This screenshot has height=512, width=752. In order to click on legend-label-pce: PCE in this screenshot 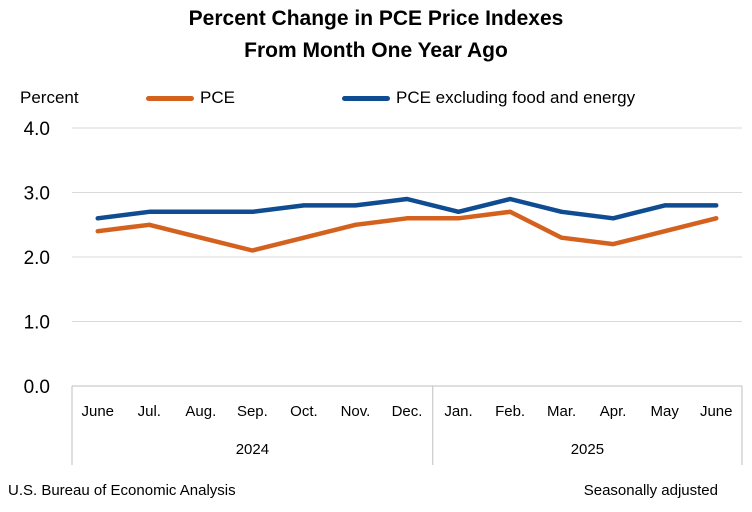, I will do `click(217, 97)`.